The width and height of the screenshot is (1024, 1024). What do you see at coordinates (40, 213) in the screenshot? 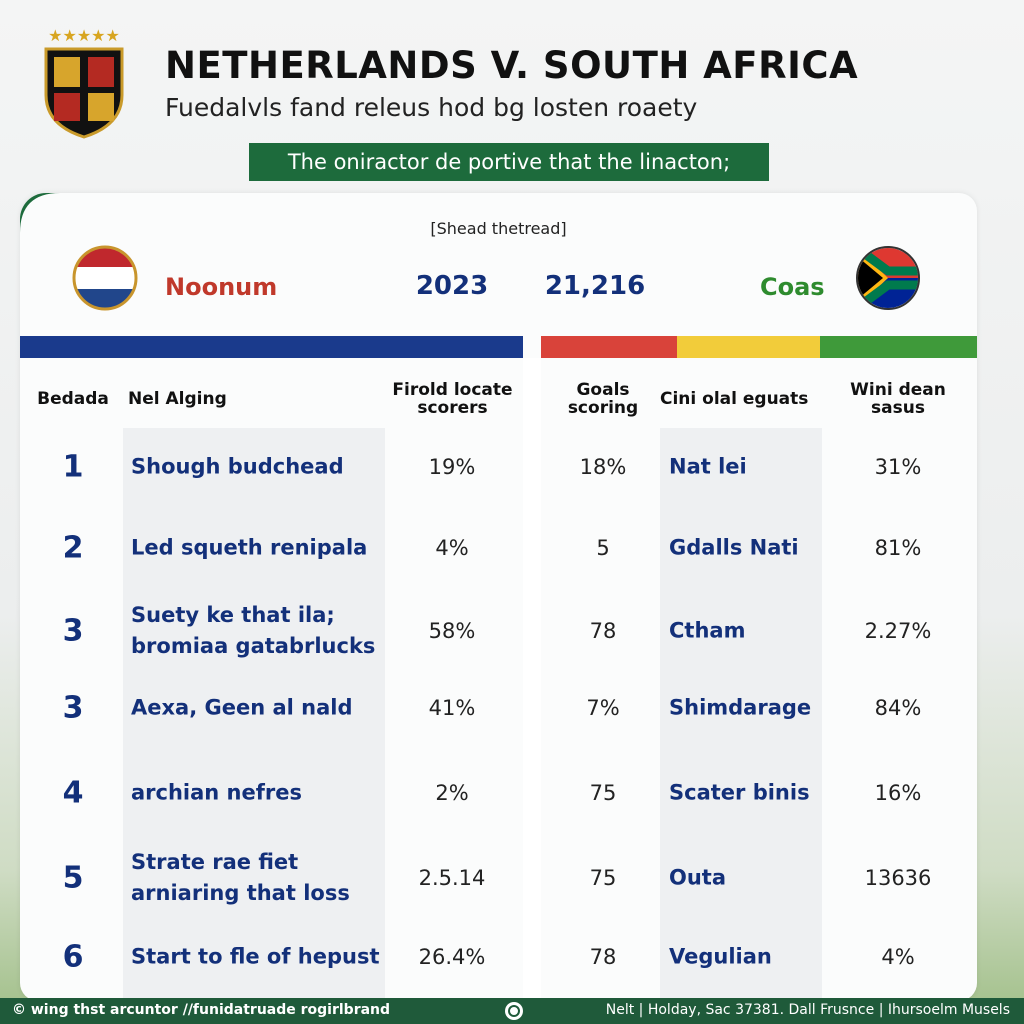
I see `corner` at bounding box center [40, 213].